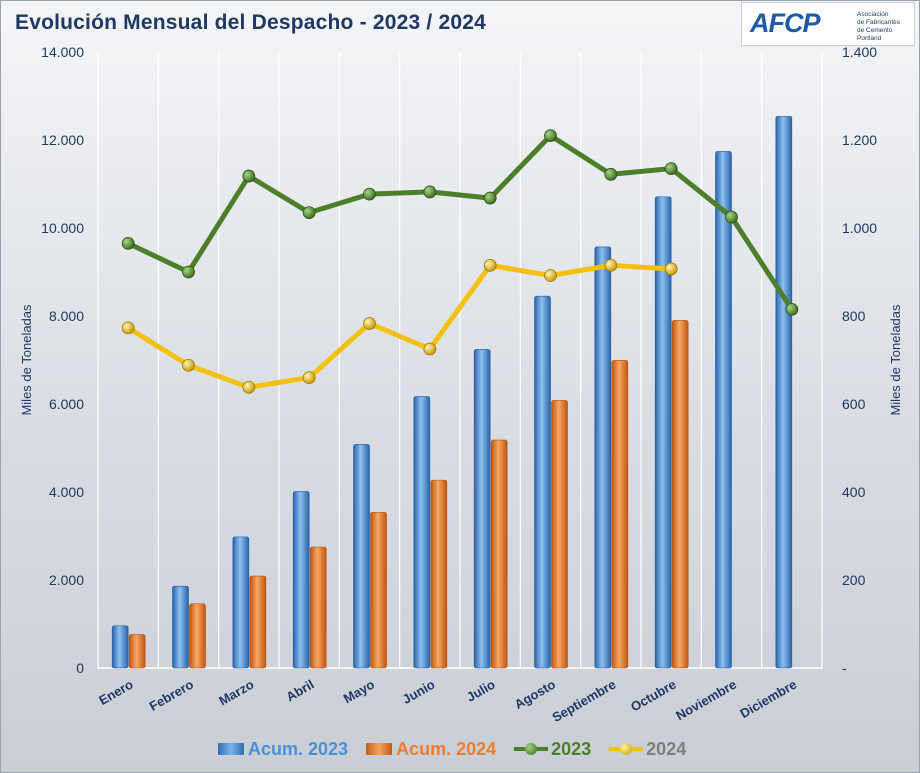  I want to click on y-tick-right: 1.400, so click(859, 52).